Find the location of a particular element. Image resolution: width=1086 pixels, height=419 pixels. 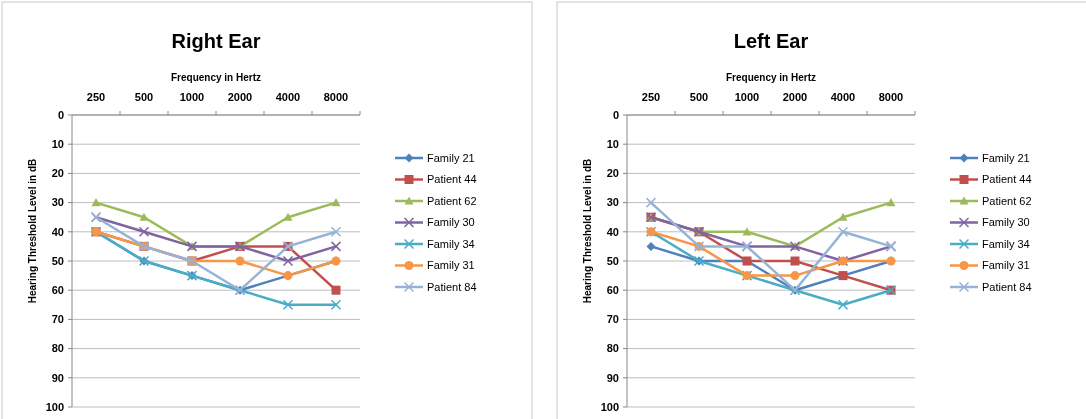

chart-title: Left Ear is located at coordinates (771, 41).